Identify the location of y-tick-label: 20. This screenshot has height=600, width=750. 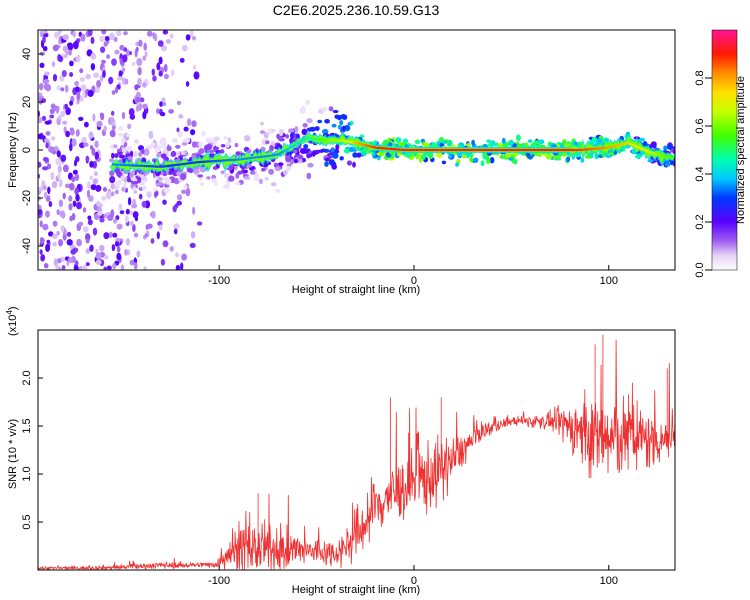
(27, 102).